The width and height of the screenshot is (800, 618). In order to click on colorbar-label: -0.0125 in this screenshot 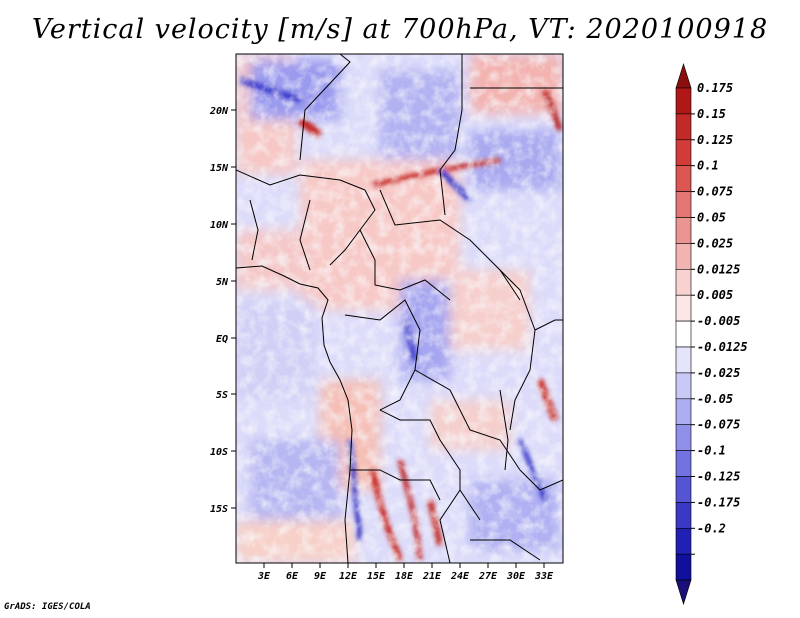, I will do `click(722, 347)`.